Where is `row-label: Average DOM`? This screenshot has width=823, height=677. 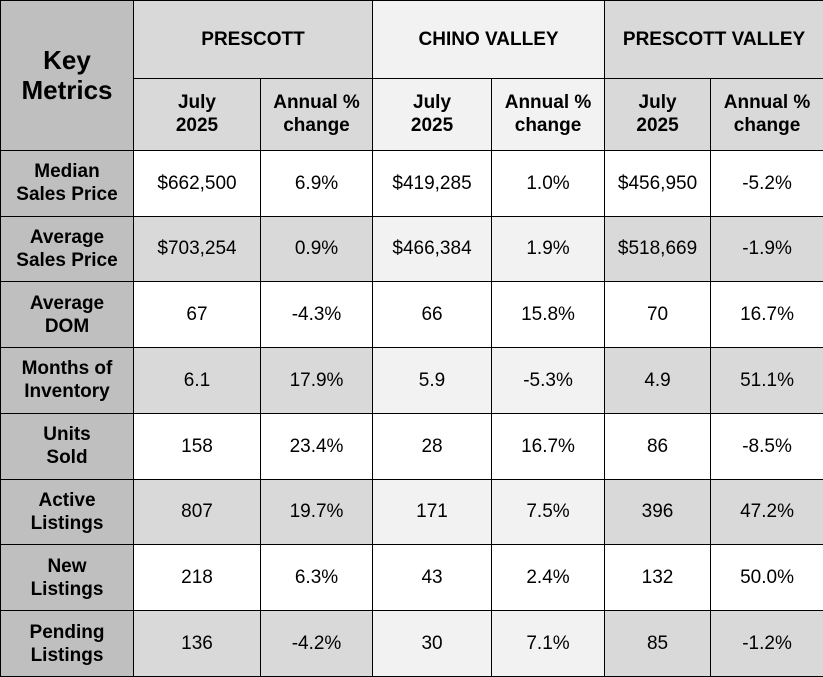
row-label: Average DOM is located at coordinates (67, 315).